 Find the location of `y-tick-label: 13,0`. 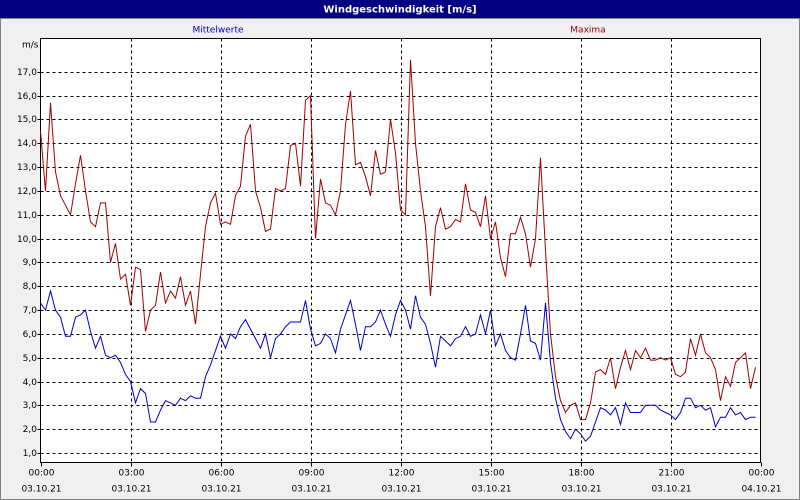

y-tick-label: 13,0 is located at coordinates (27, 168).